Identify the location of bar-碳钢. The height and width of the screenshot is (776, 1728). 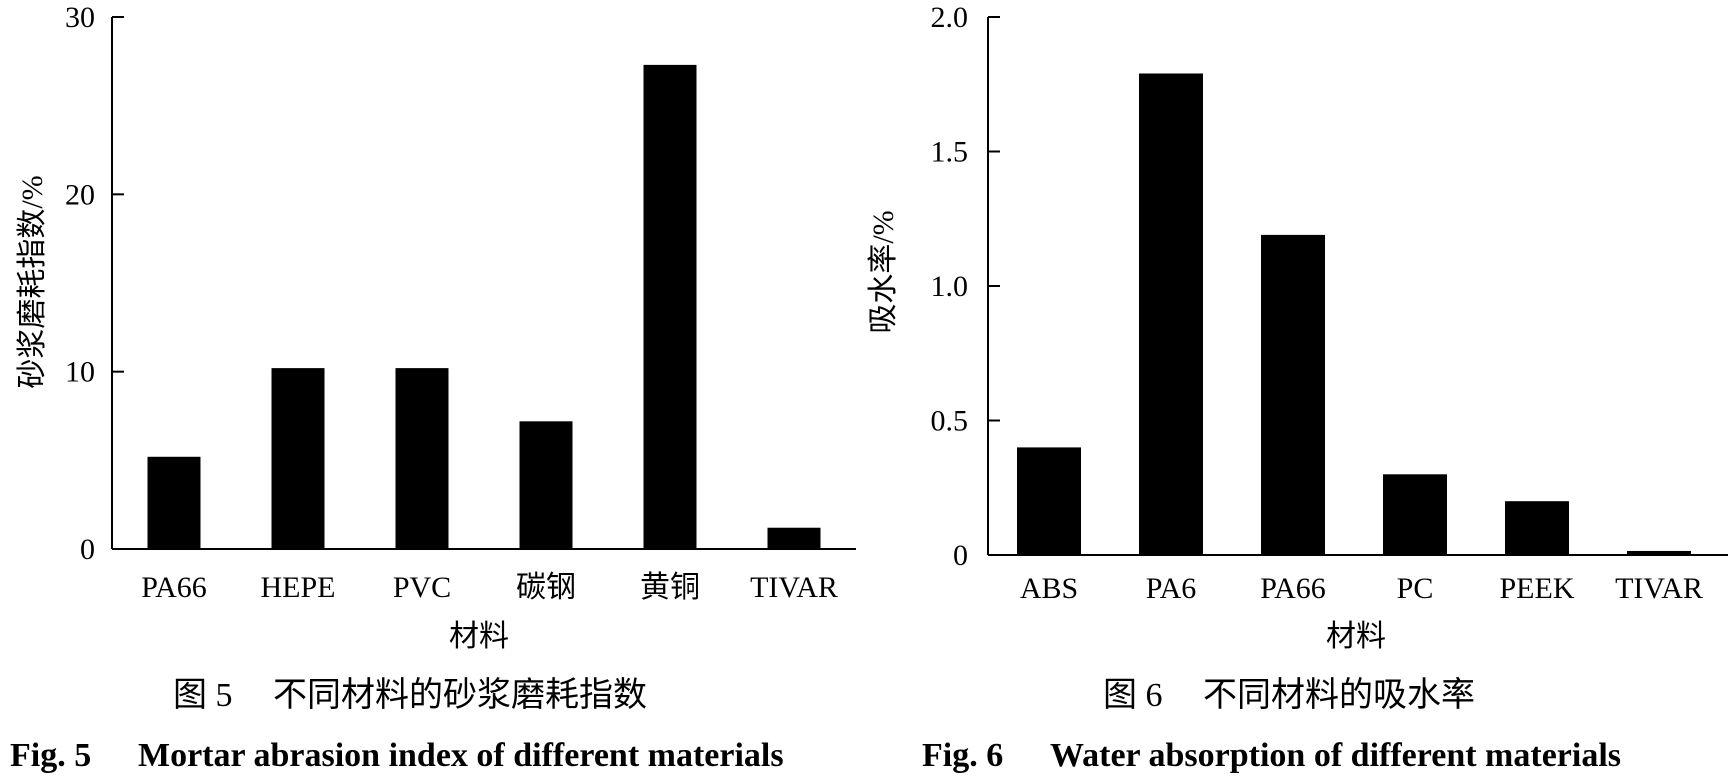
(546, 485).